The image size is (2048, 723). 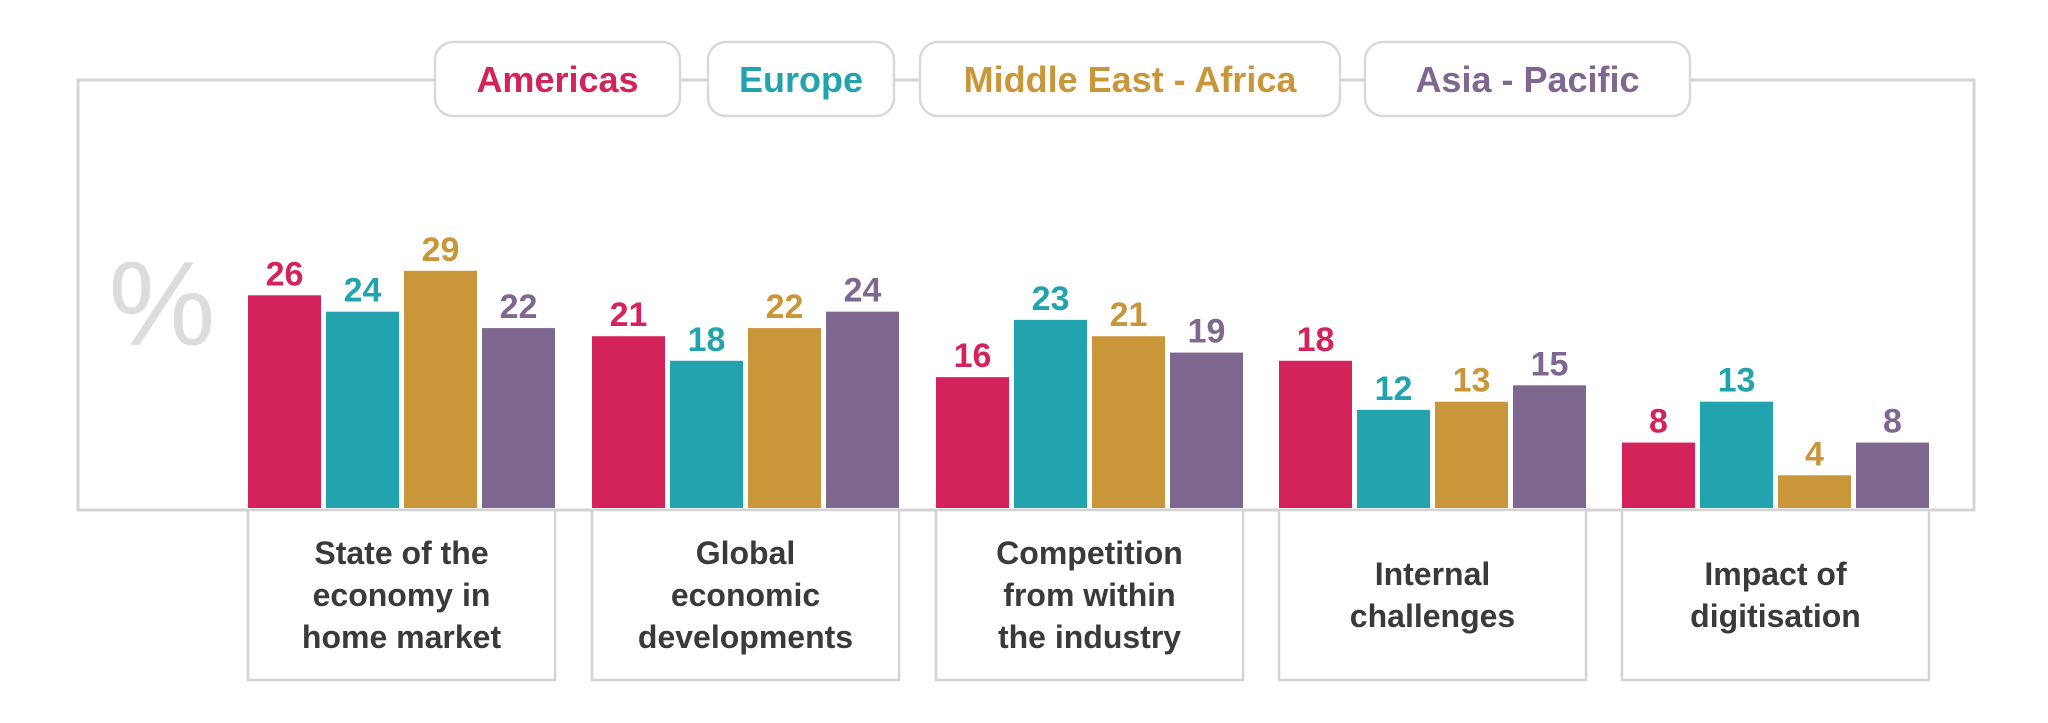 What do you see at coordinates (1432, 616) in the screenshot?
I see `category-label: challenges` at bounding box center [1432, 616].